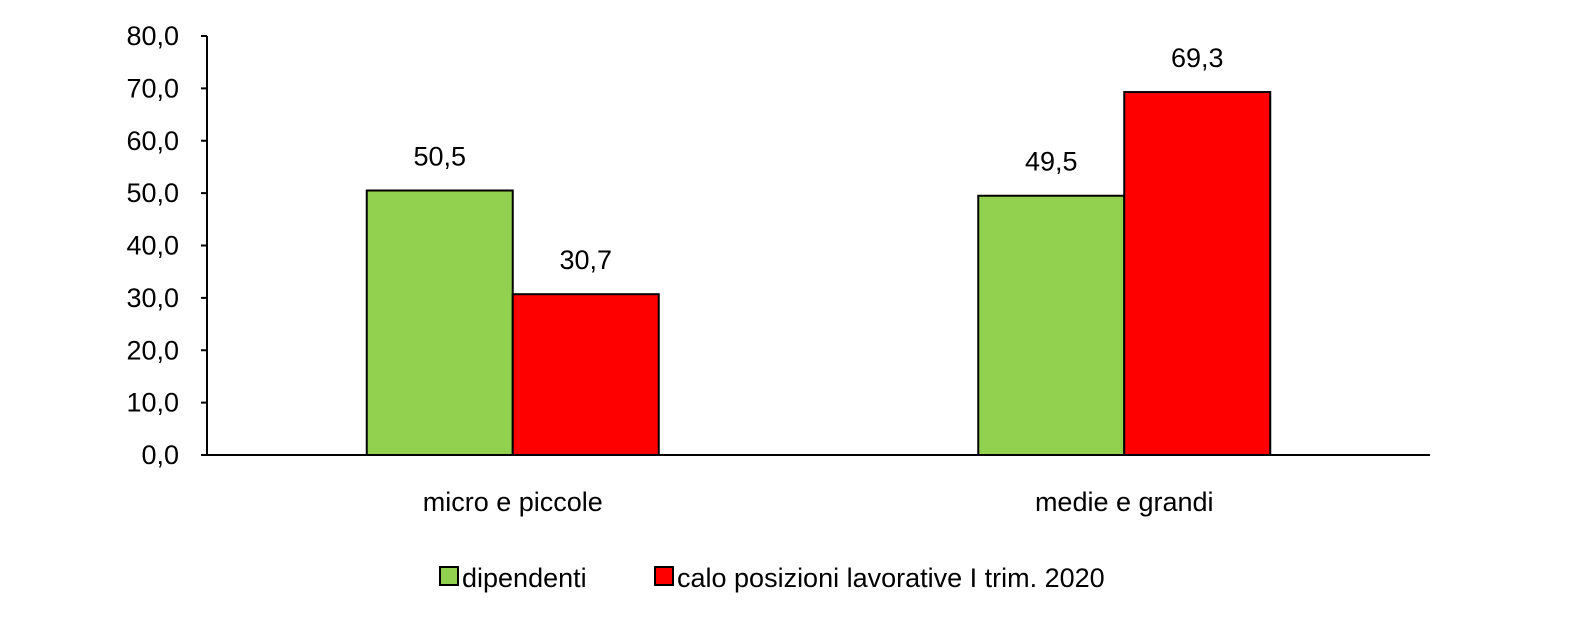  I want to click on legend-label: calo posizioni lavorative I trim. 2020, so click(891, 578).